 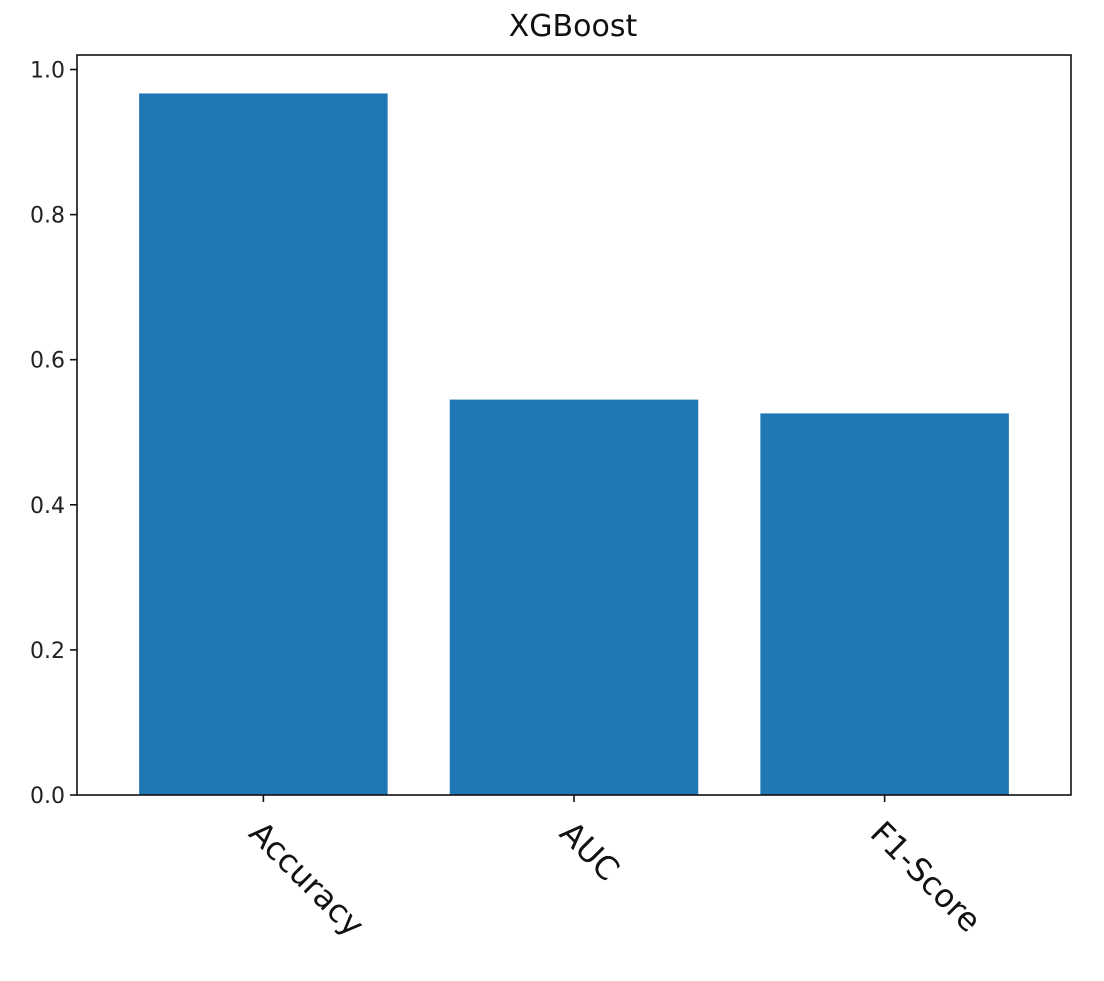 I want to click on x-axis: Accuracy AUC F1-Score, so click(x=615, y=869).